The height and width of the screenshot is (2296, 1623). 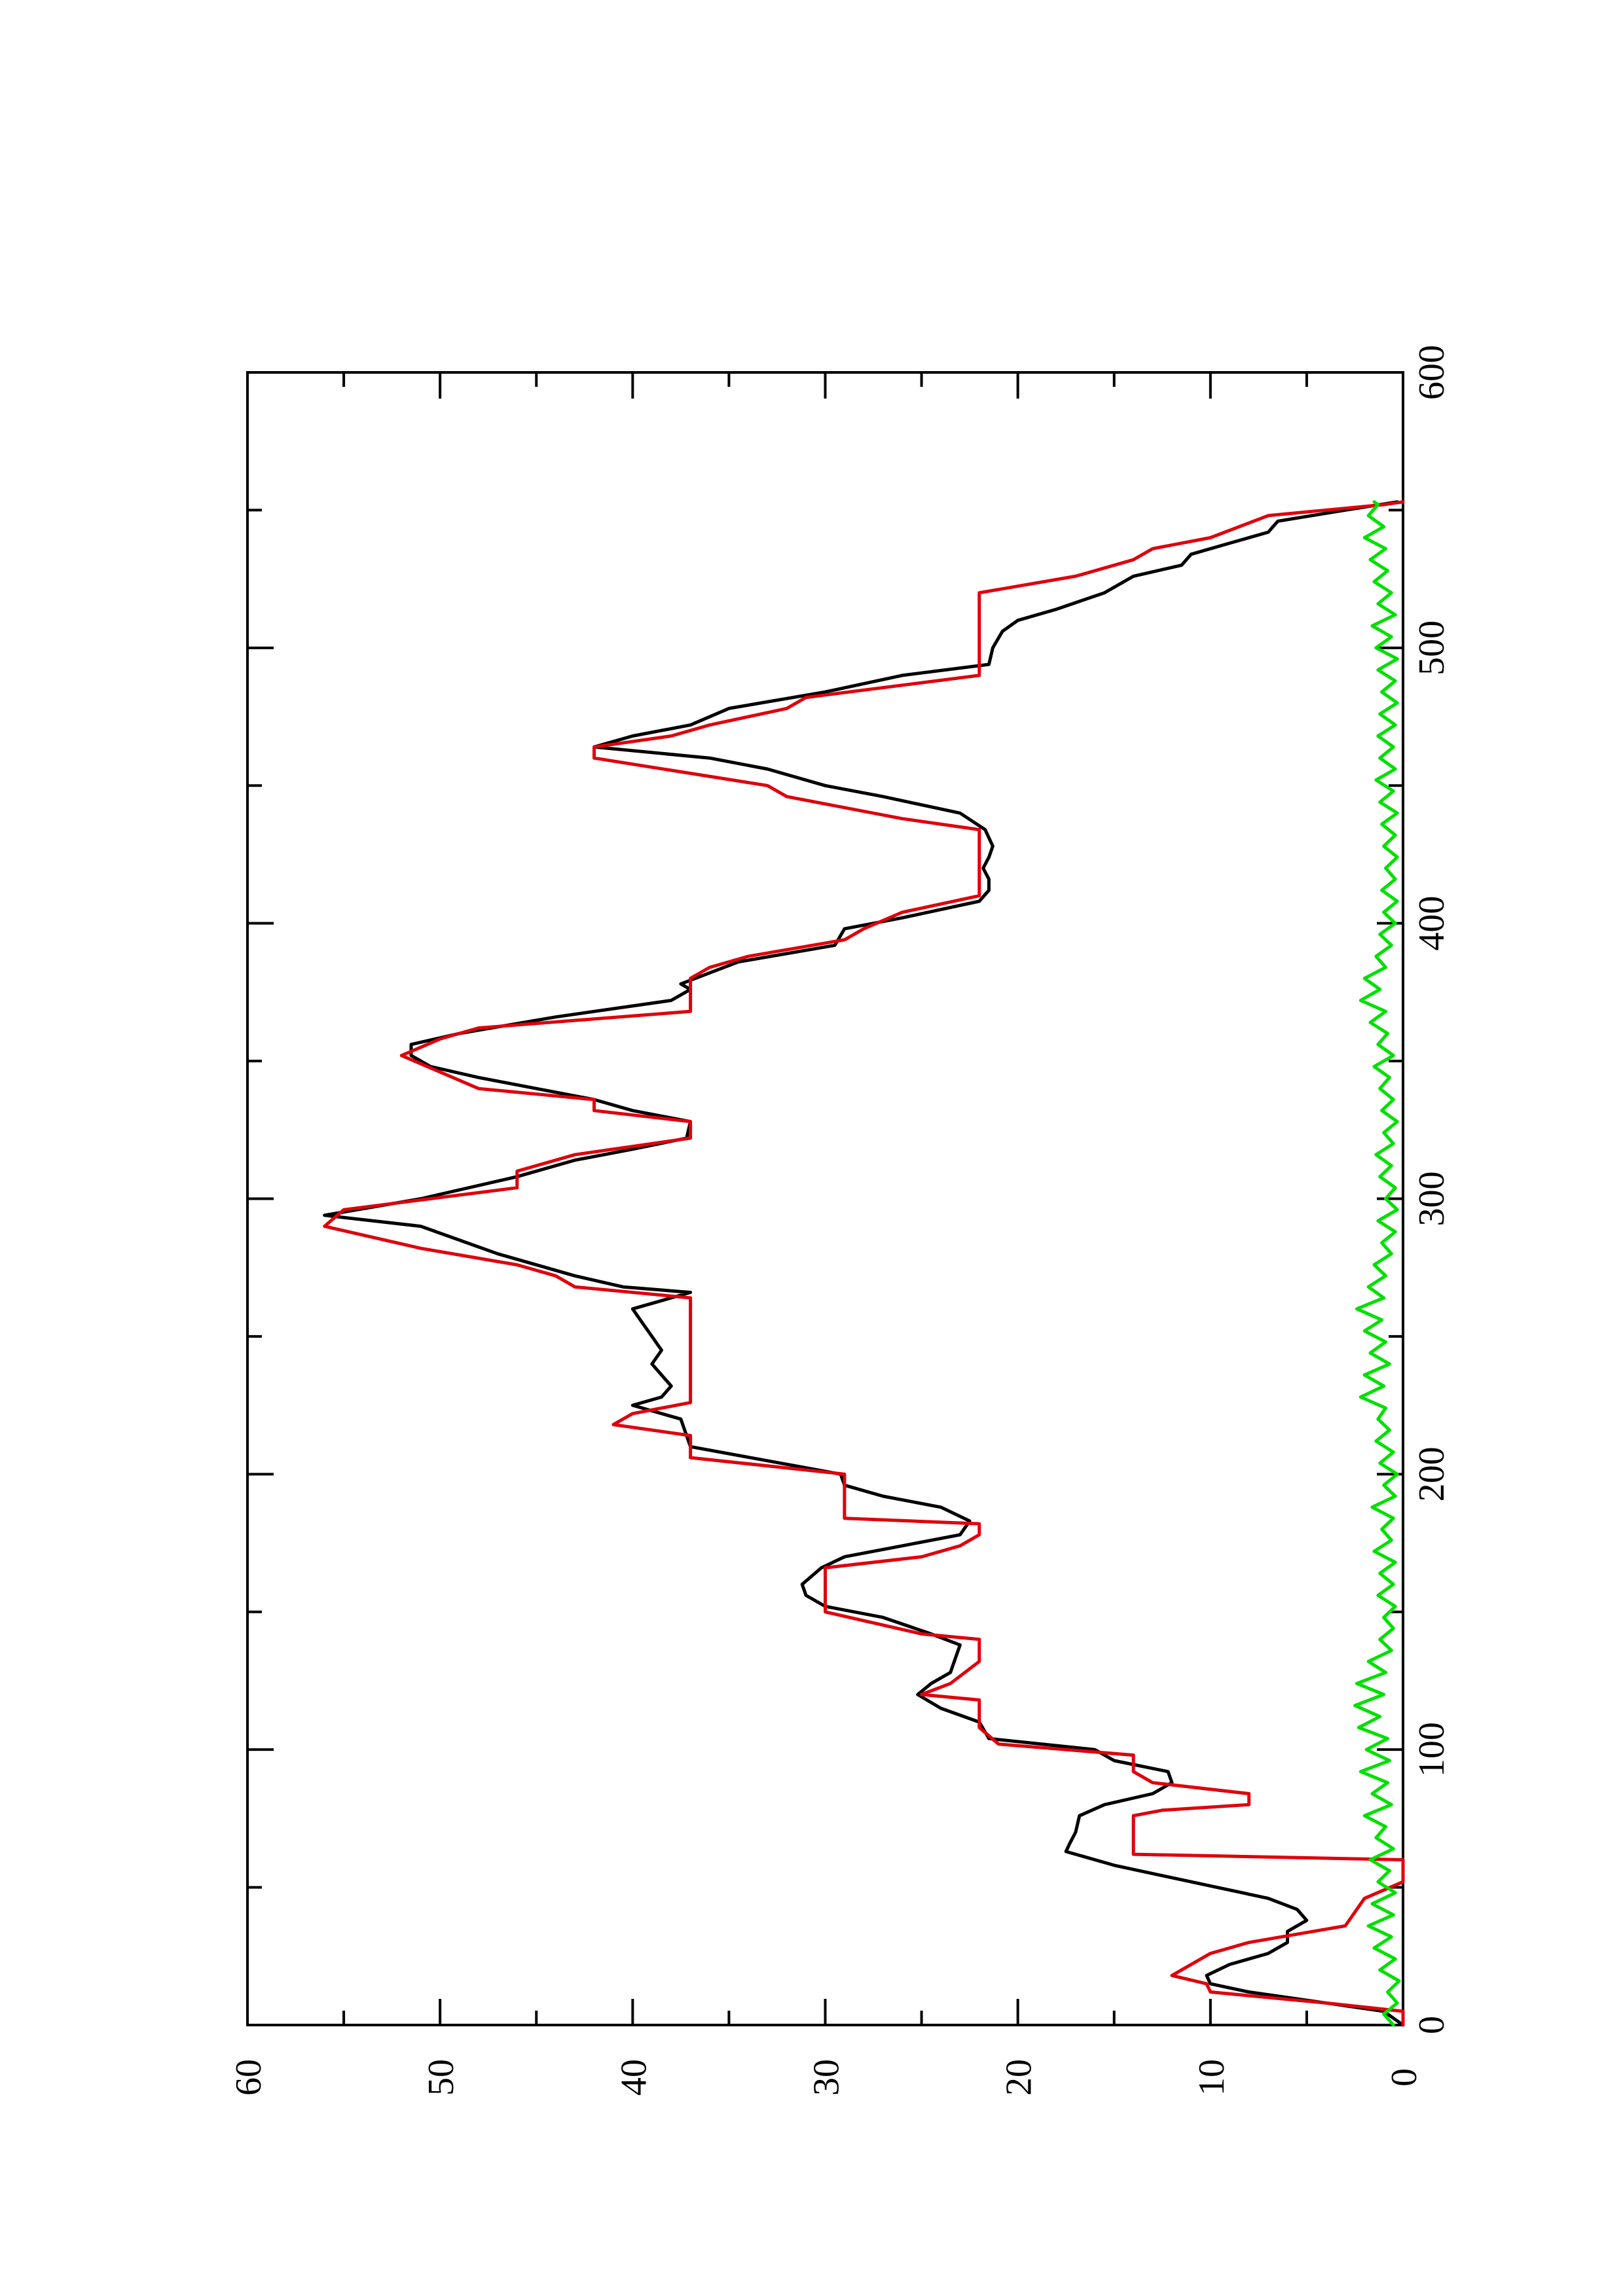 What do you see at coordinates (827, 2077) in the screenshot?
I see `y-tick-label: 30` at bounding box center [827, 2077].